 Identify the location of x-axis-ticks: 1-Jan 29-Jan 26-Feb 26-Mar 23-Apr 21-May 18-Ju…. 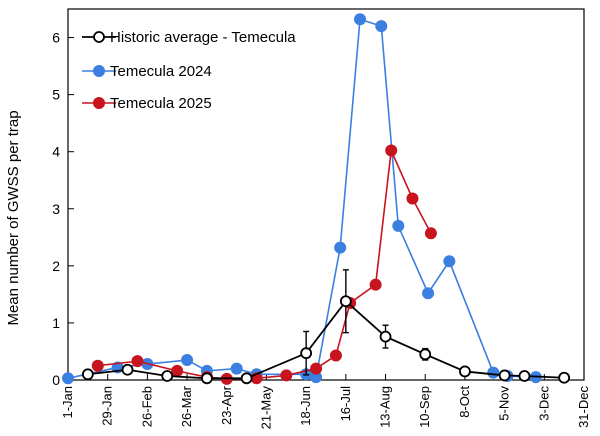
(325, 401).